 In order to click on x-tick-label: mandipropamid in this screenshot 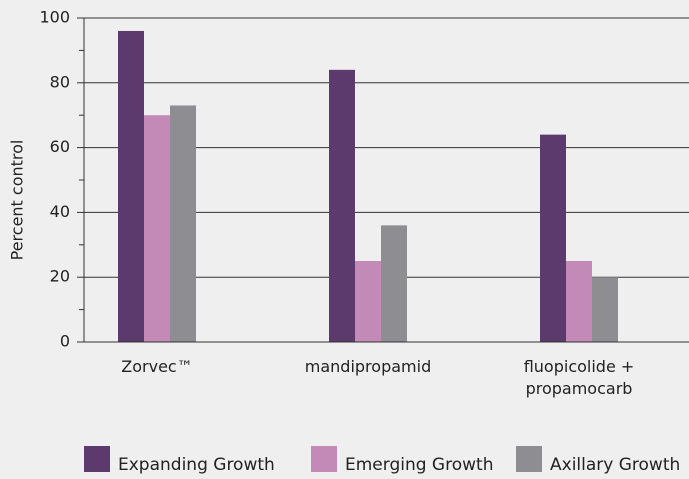, I will do `click(368, 366)`.